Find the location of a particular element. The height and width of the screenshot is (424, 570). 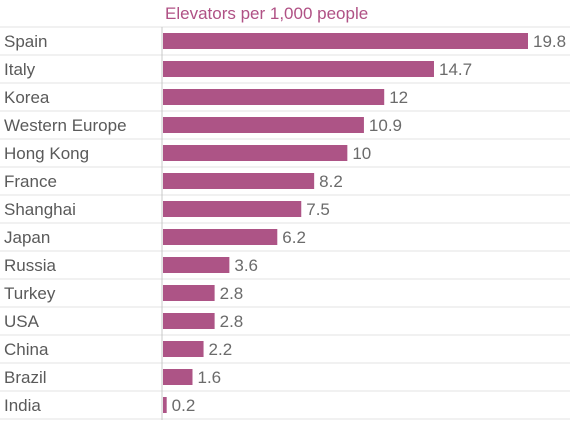

data-label: 6.2 is located at coordinates (294, 237).